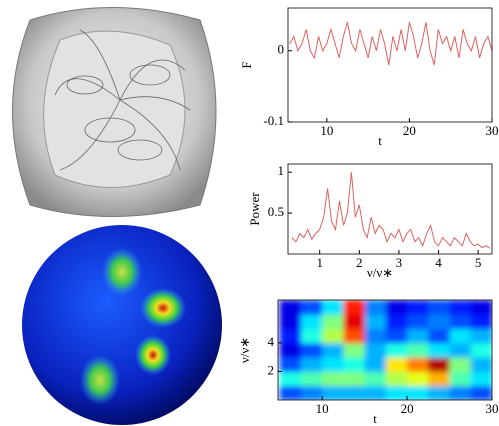 The image size is (499, 426). Describe the element at coordinates (271, 341) in the screenshot. I see `y-tick-label: 4` at that location.